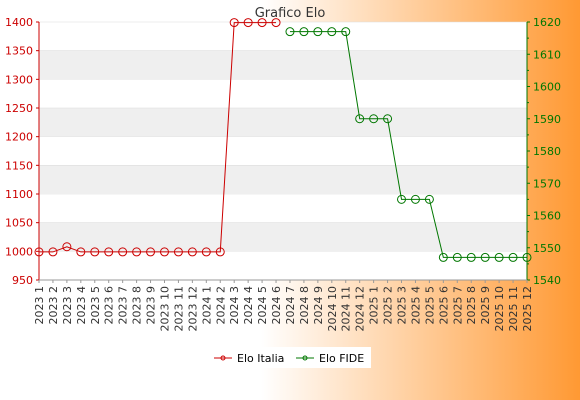 The image size is (580, 400). Describe the element at coordinates (81, 305) in the screenshot. I see `x-tick-label: 2023 4` at that location.